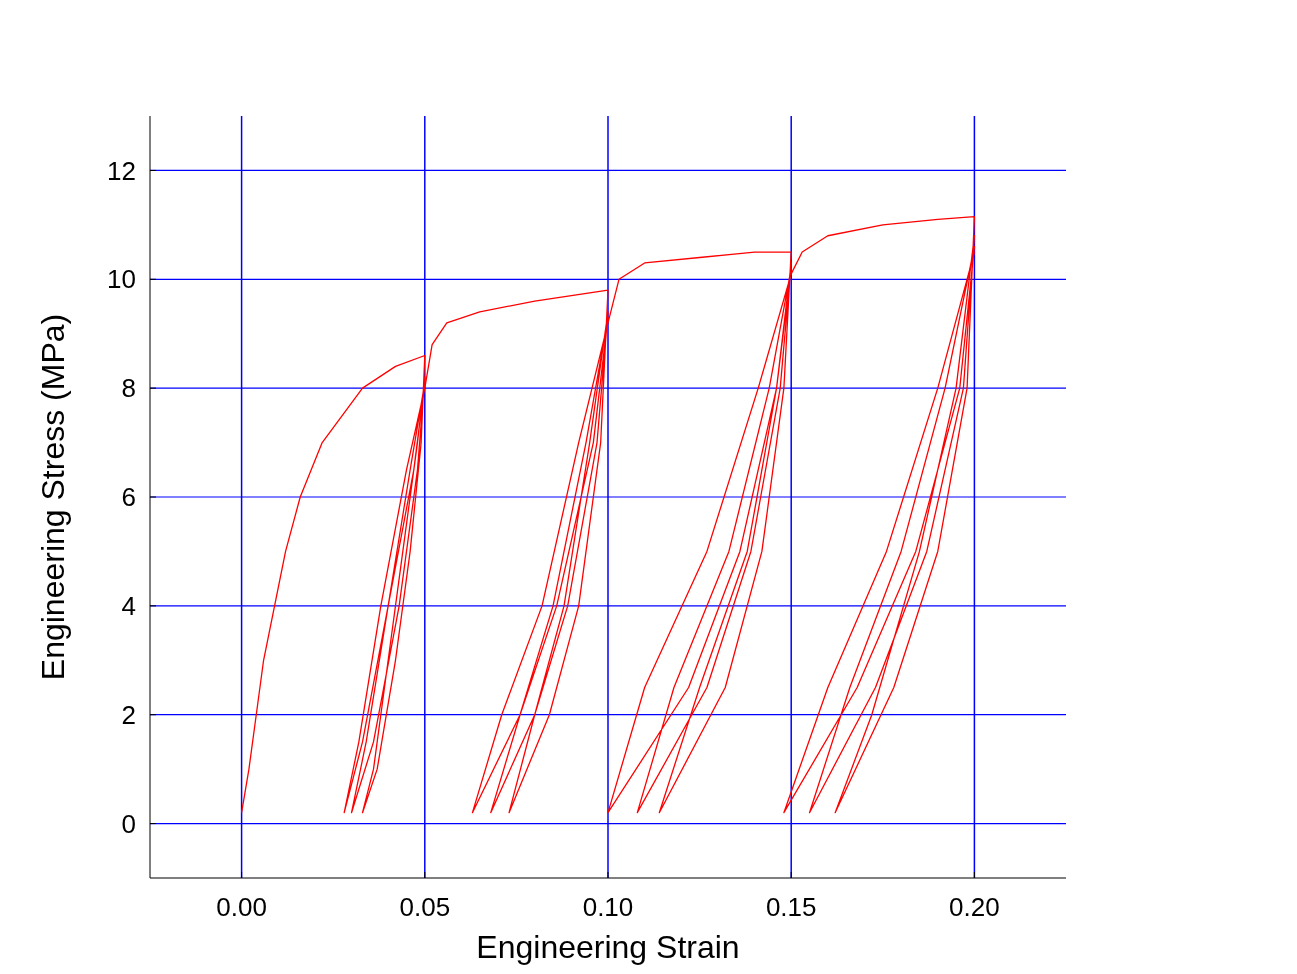 The image size is (1297, 974). What do you see at coordinates (128, 388) in the screenshot?
I see `y-tick-label: 8` at bounding box center [128, 388].